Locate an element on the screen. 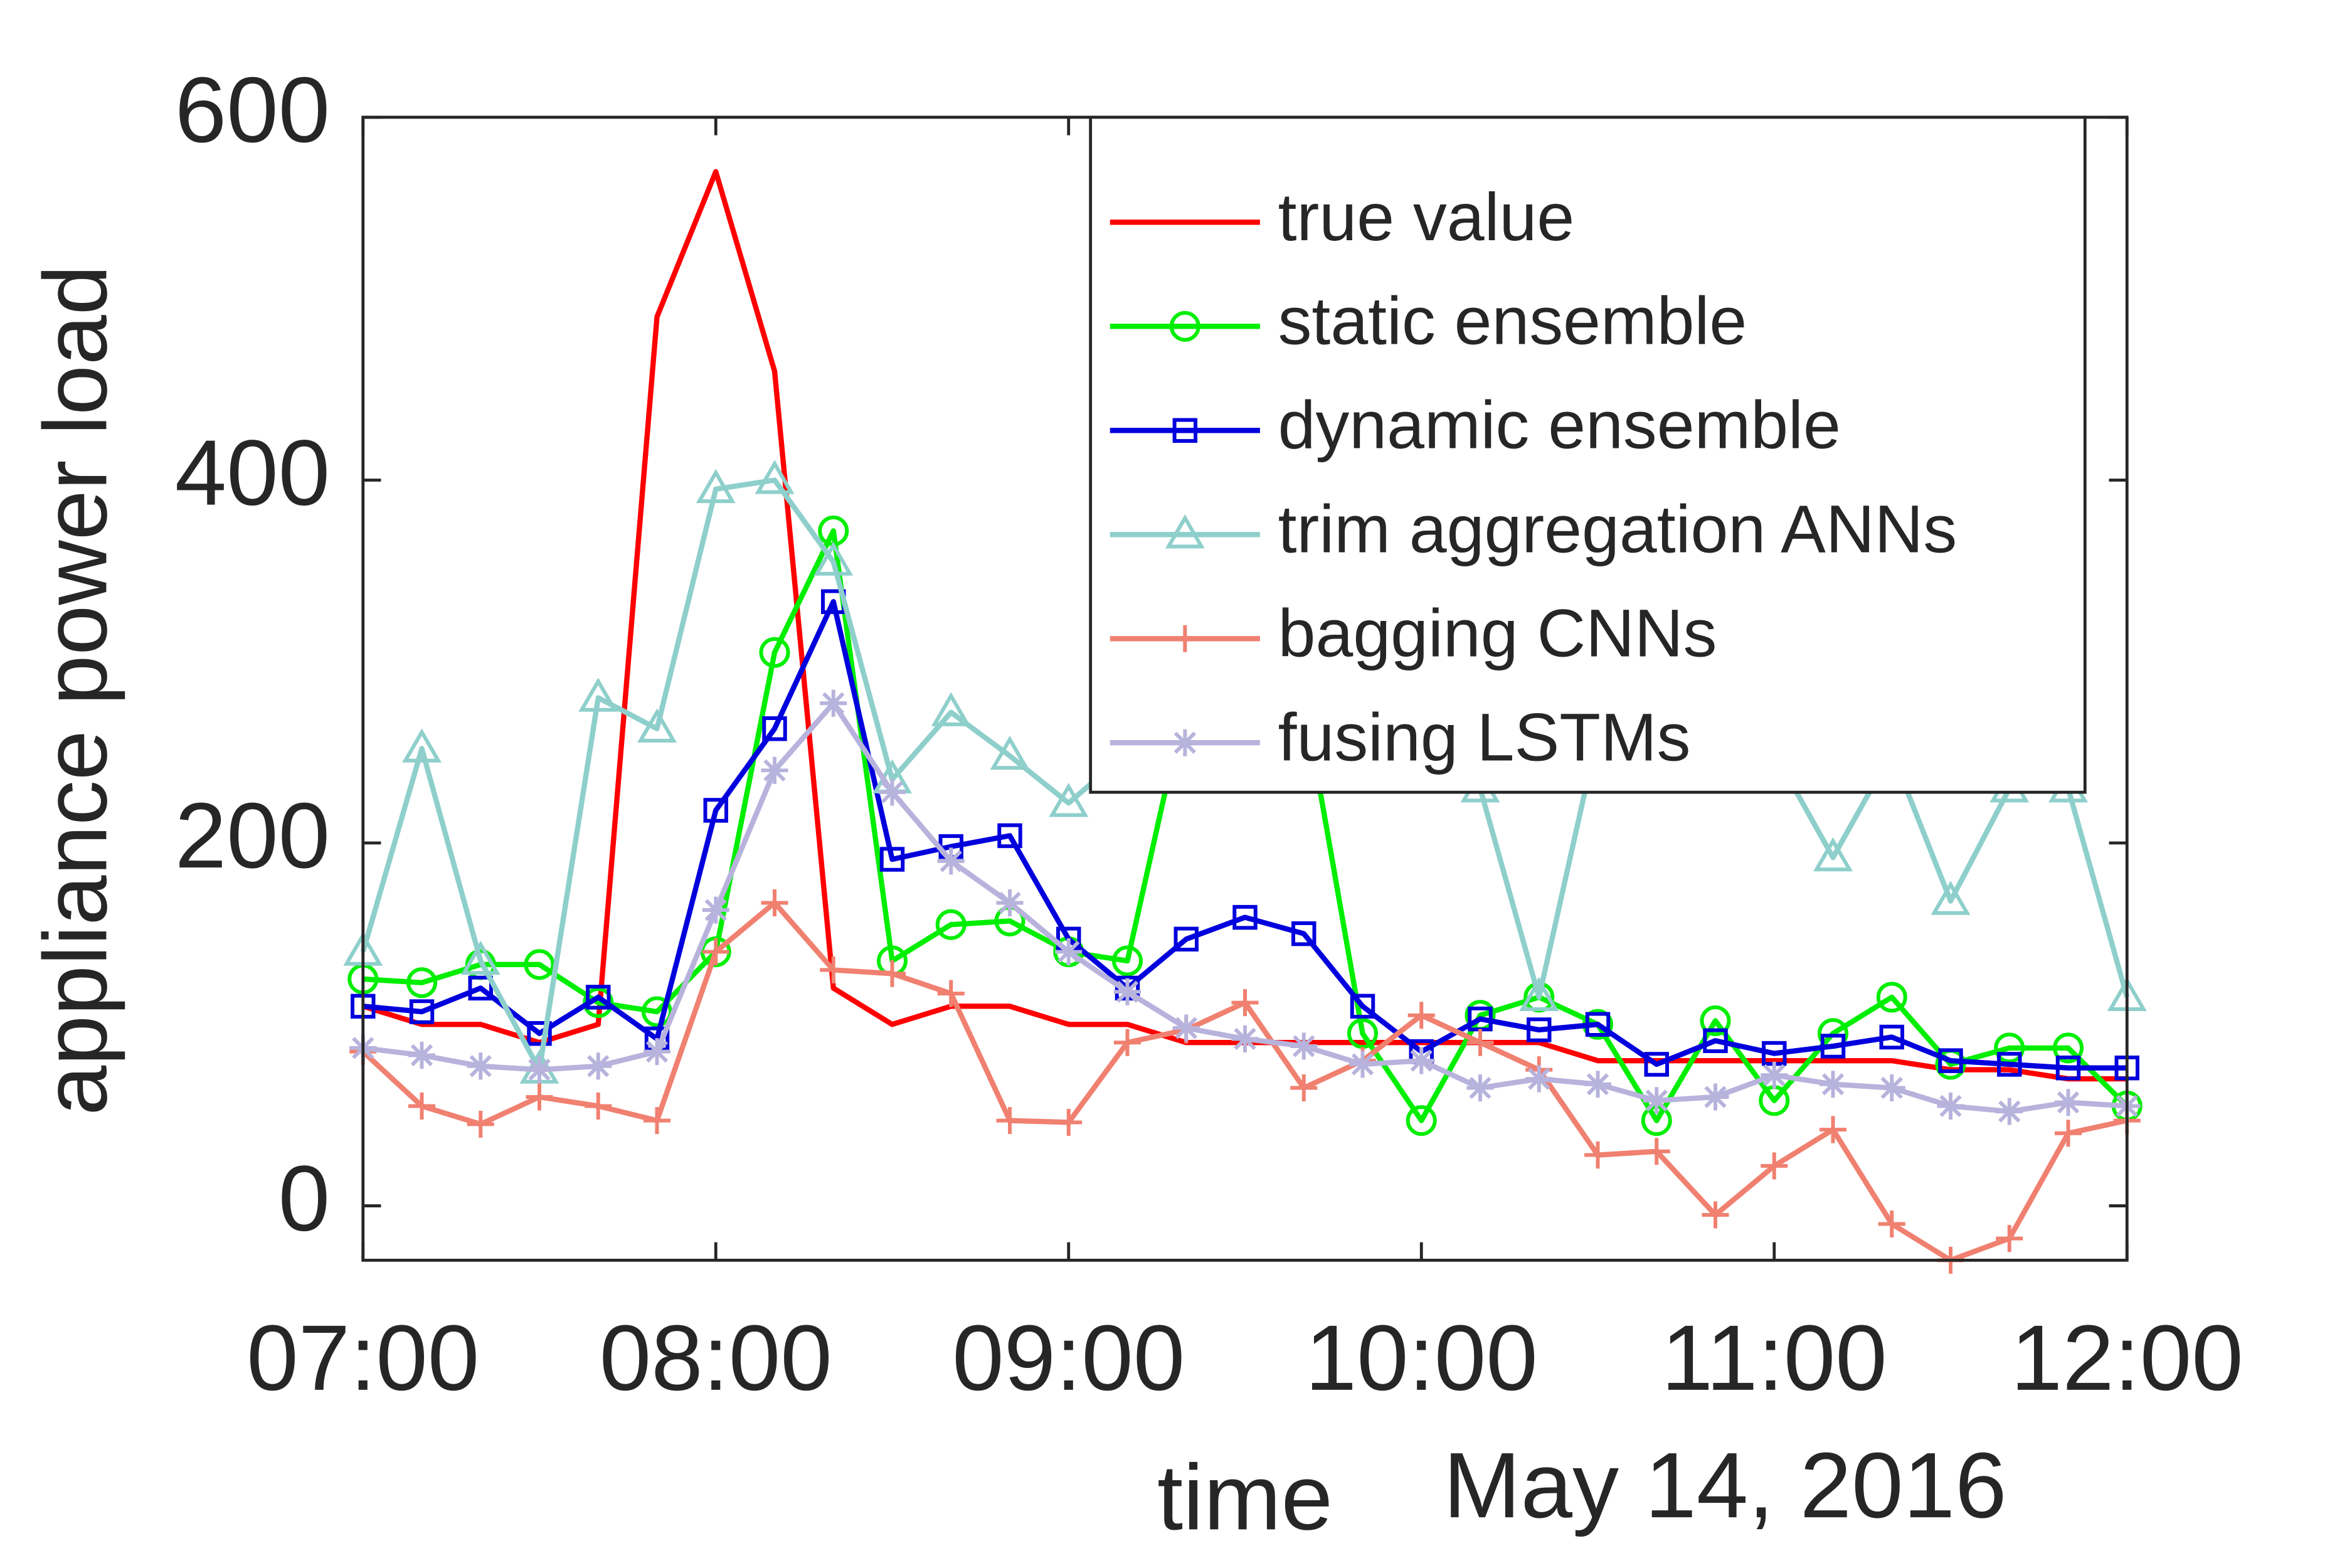 The image size is (2352, 1568). legend-label: static ensemble is located at coordinates (1512, 321).